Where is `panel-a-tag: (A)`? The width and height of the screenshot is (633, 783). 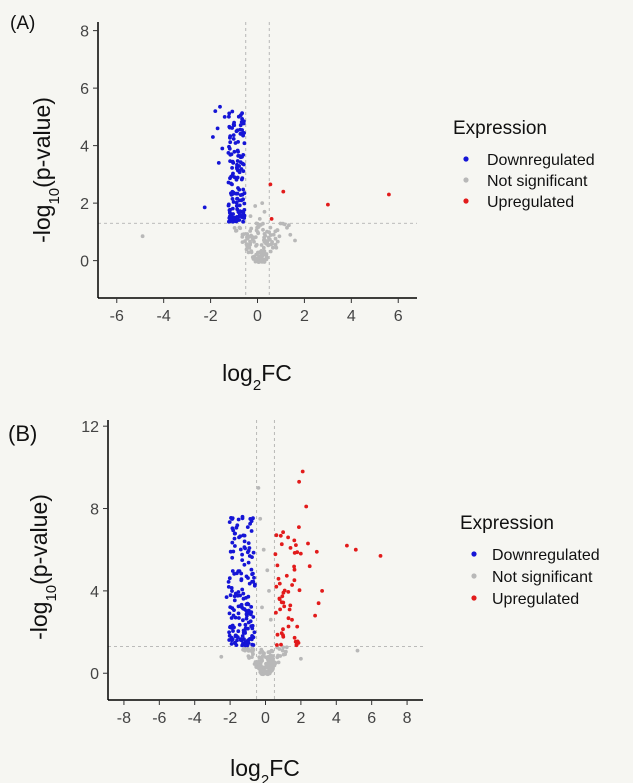
panel-a-tag: (A) is located at coordinates (22, 23).